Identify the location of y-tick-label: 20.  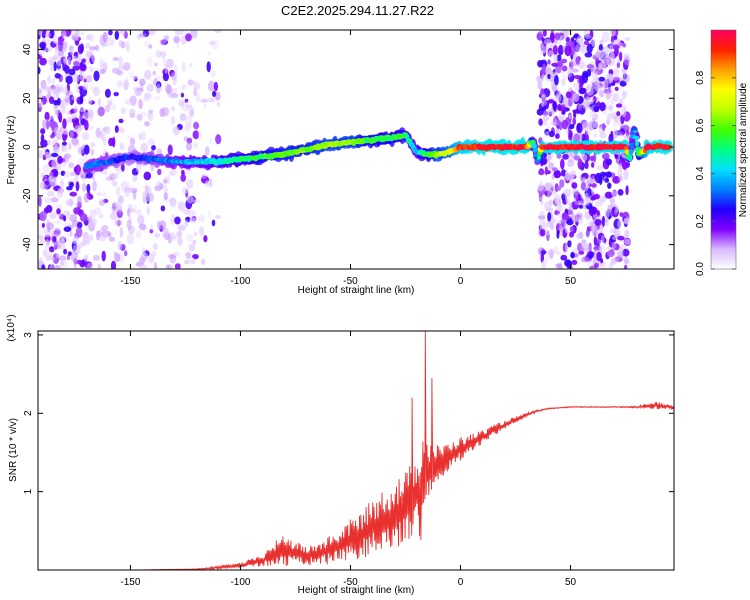
(27, 98).